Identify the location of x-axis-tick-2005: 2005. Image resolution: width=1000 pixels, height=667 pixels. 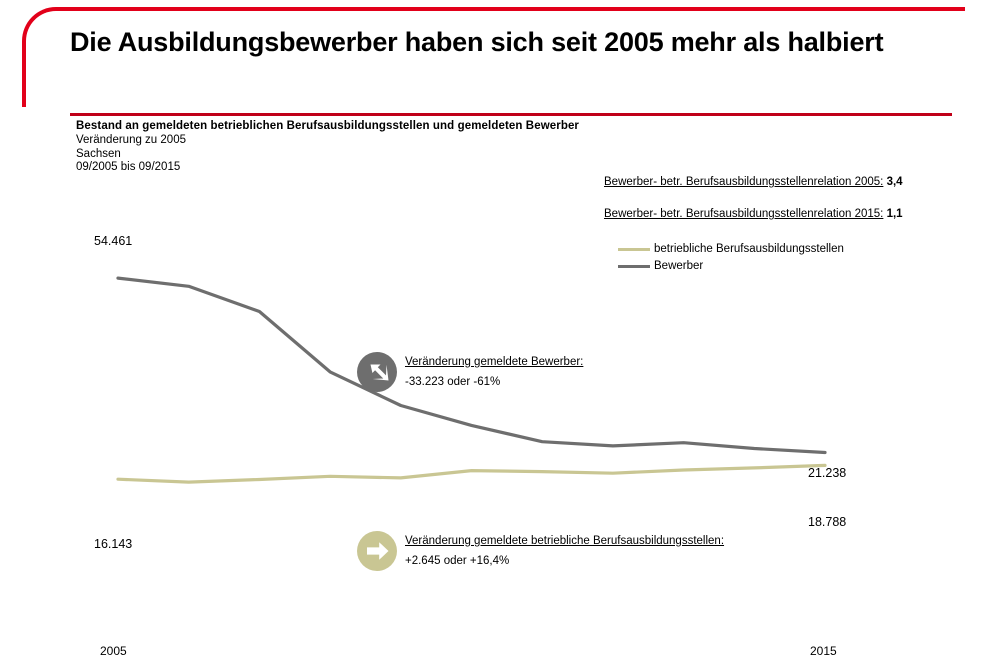
(113, 651).